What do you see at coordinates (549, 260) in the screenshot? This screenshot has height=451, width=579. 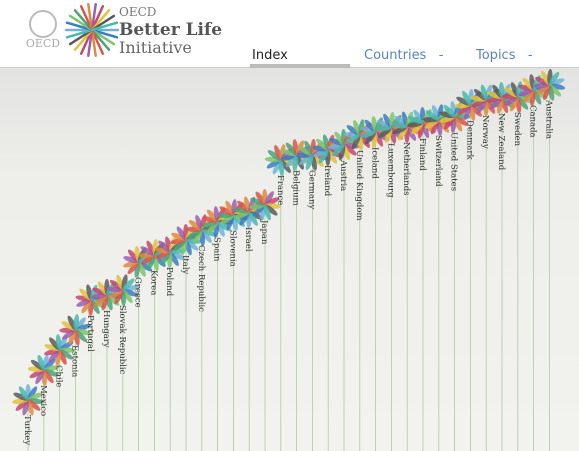 I see `country-flower: Australia` at bounding box center [549, 260].